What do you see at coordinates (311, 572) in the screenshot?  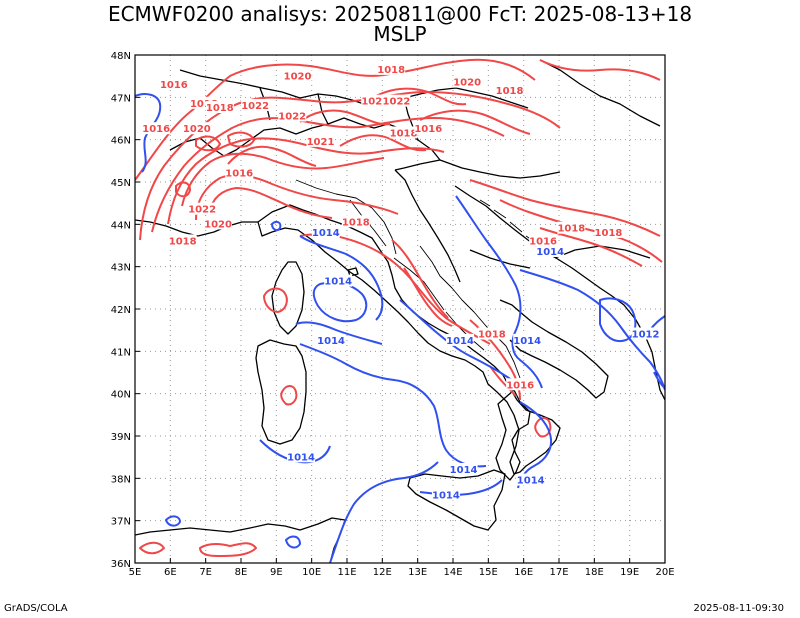 I see `lon-label: 10E` at bounding box center [311, 572].